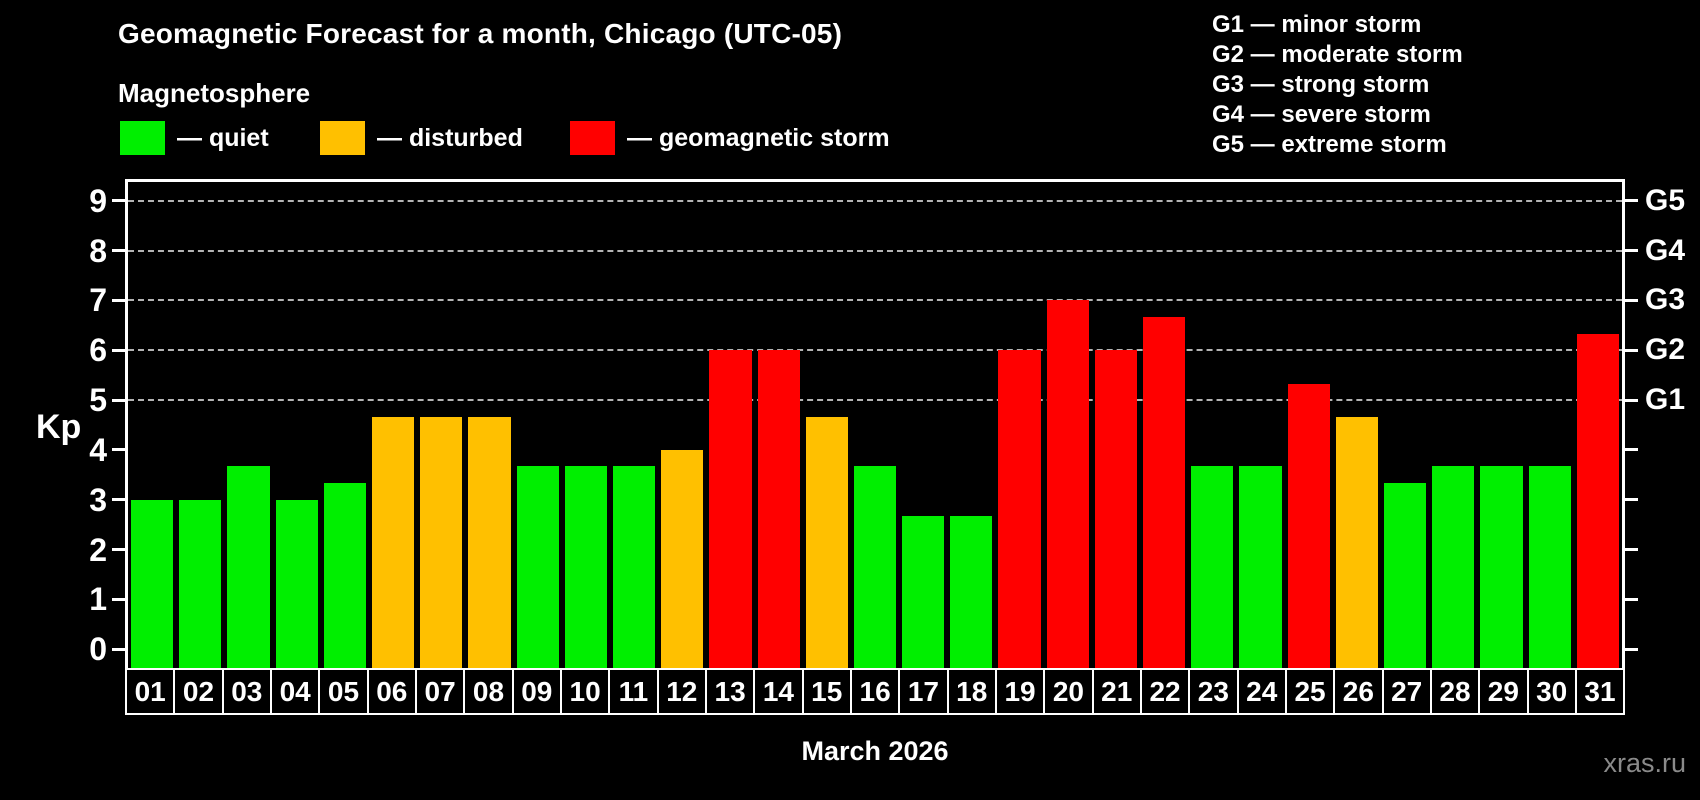 Image resolution: width=1700 pixels, height=800 pixels. Describe the element at coordinates (1455, 691) in the screenshot. I see `x-tick-day-28: 28` at that location.